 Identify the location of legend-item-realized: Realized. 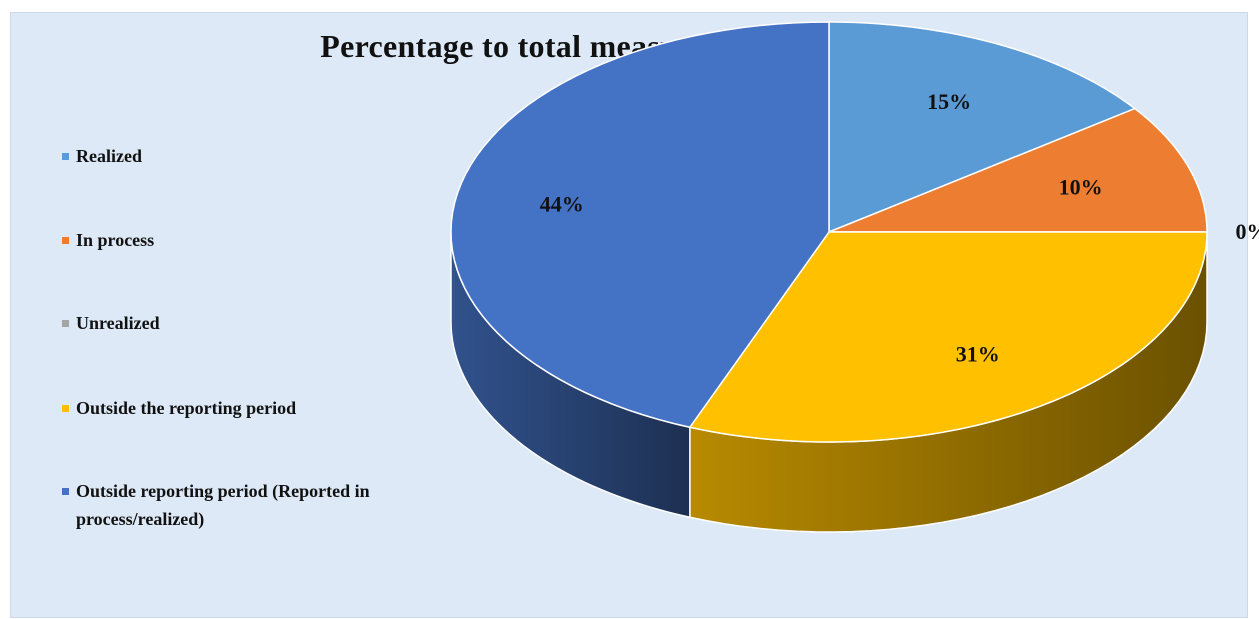
(279, 156).